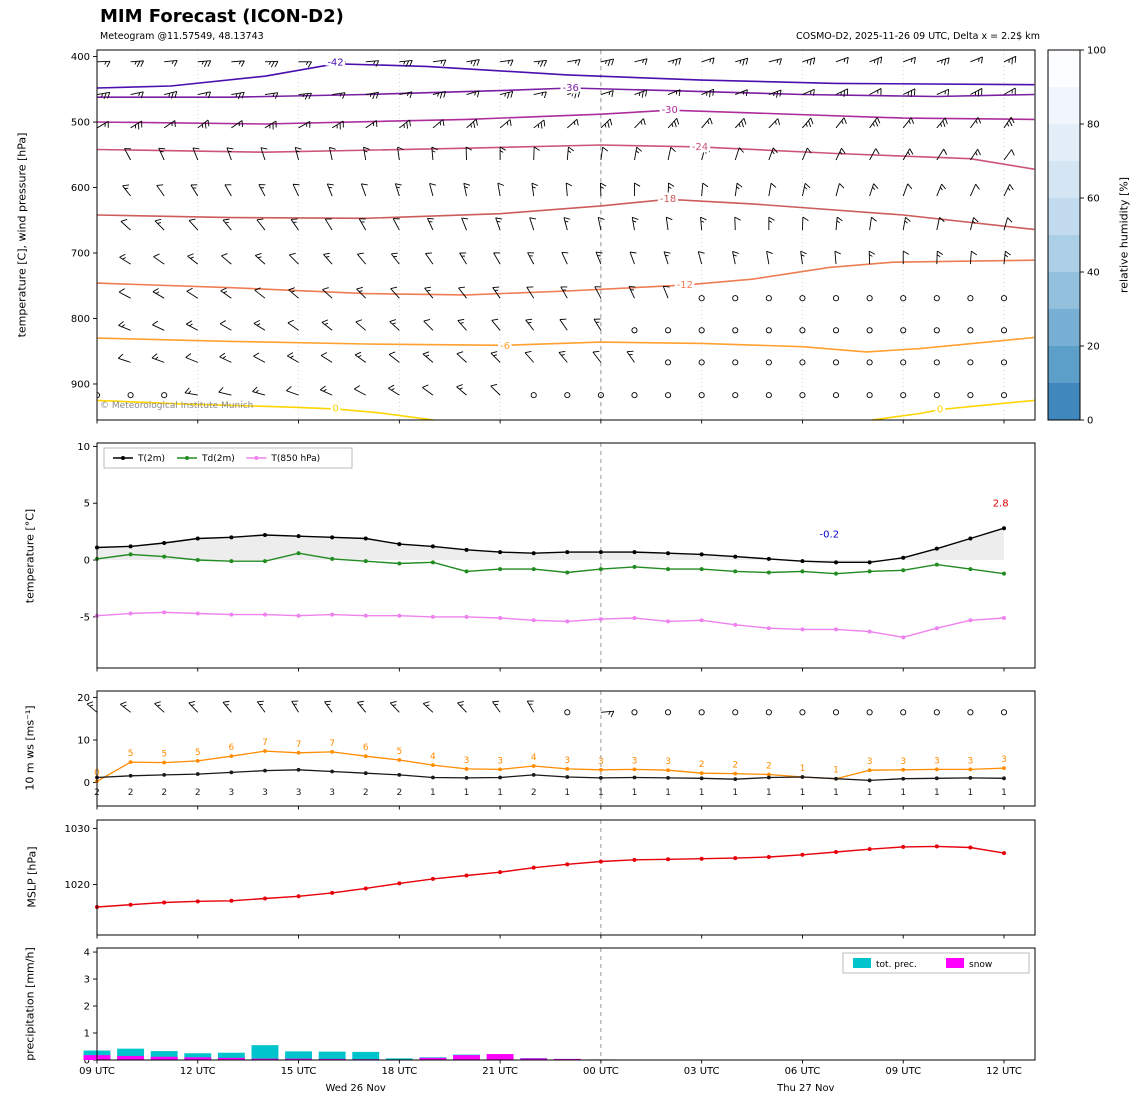 The height and width of the screenshot is (1105, 1148). Describe the element at coordinates (550, 775) in the screenshot. I see `series-wind-mean` at that location.